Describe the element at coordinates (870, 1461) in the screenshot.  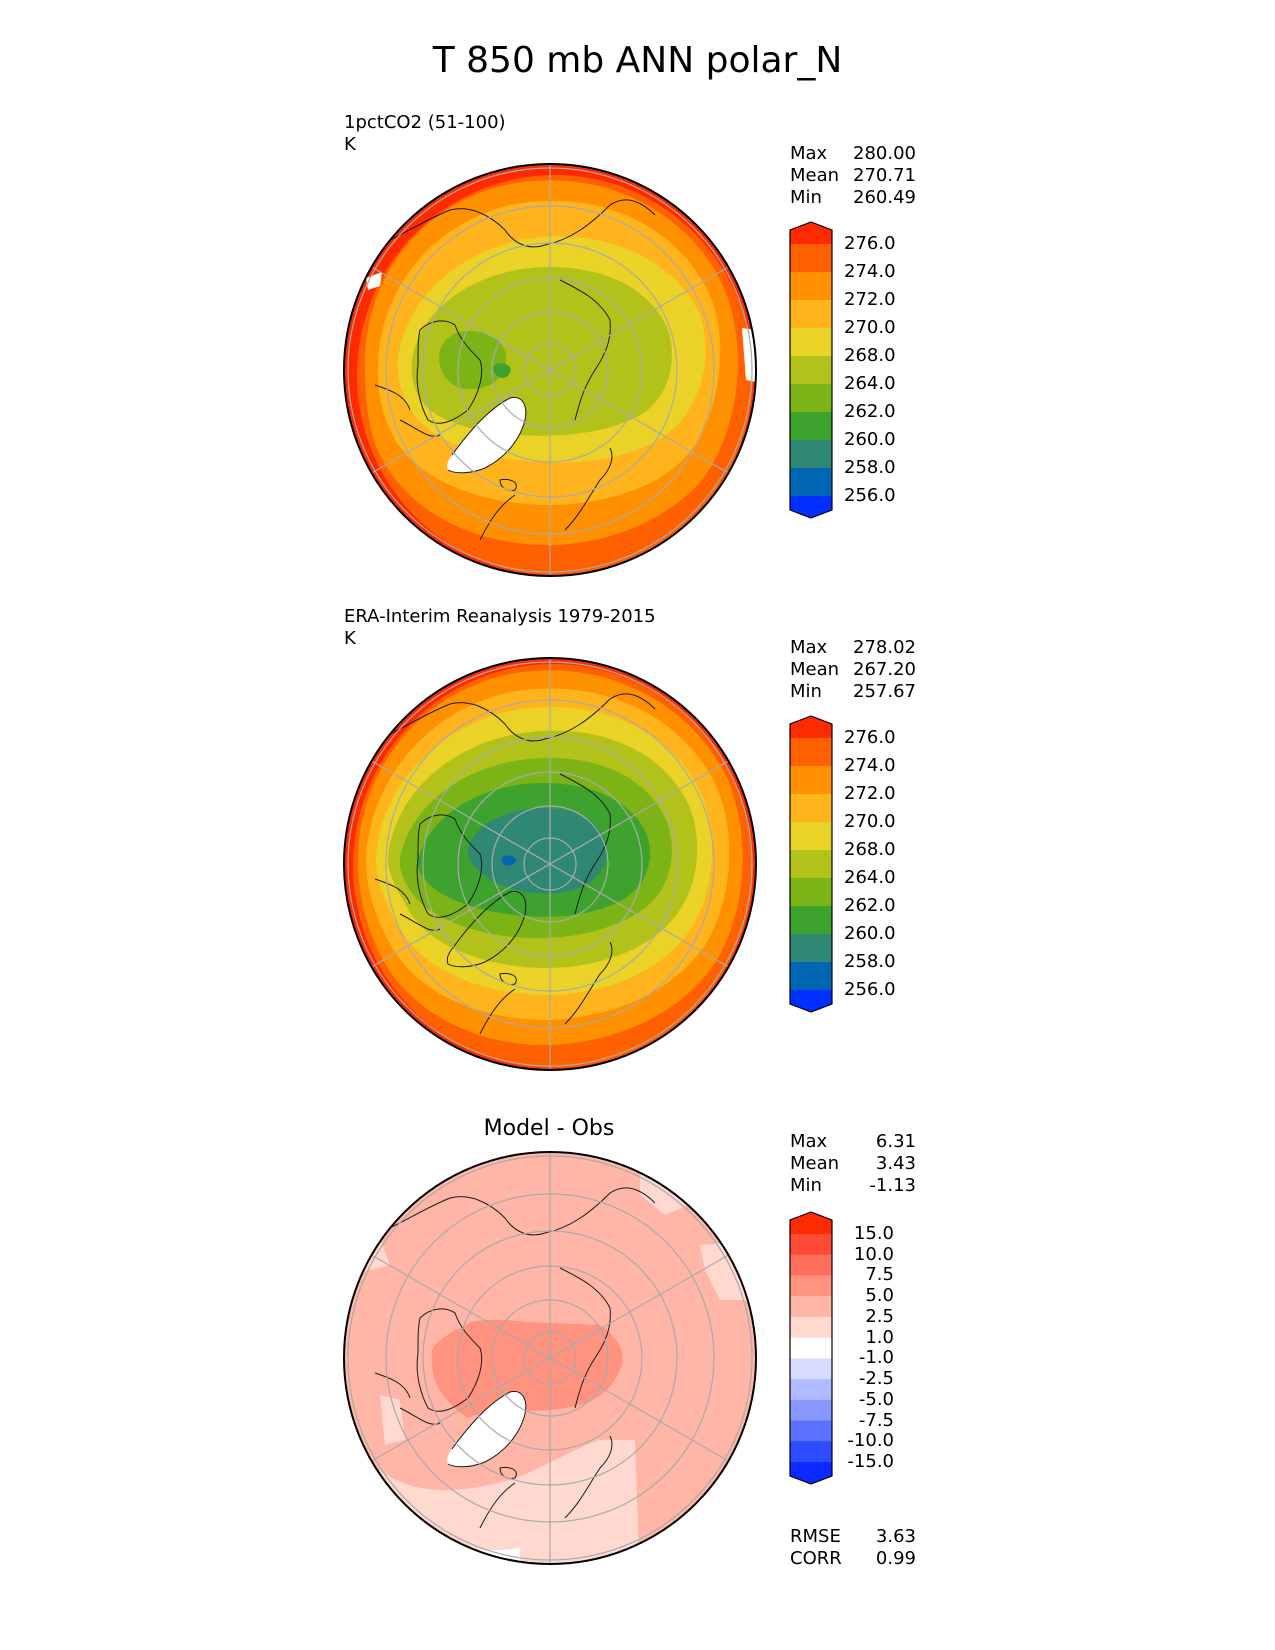
I see `colorbar-tick-label: -15.0` at that location.